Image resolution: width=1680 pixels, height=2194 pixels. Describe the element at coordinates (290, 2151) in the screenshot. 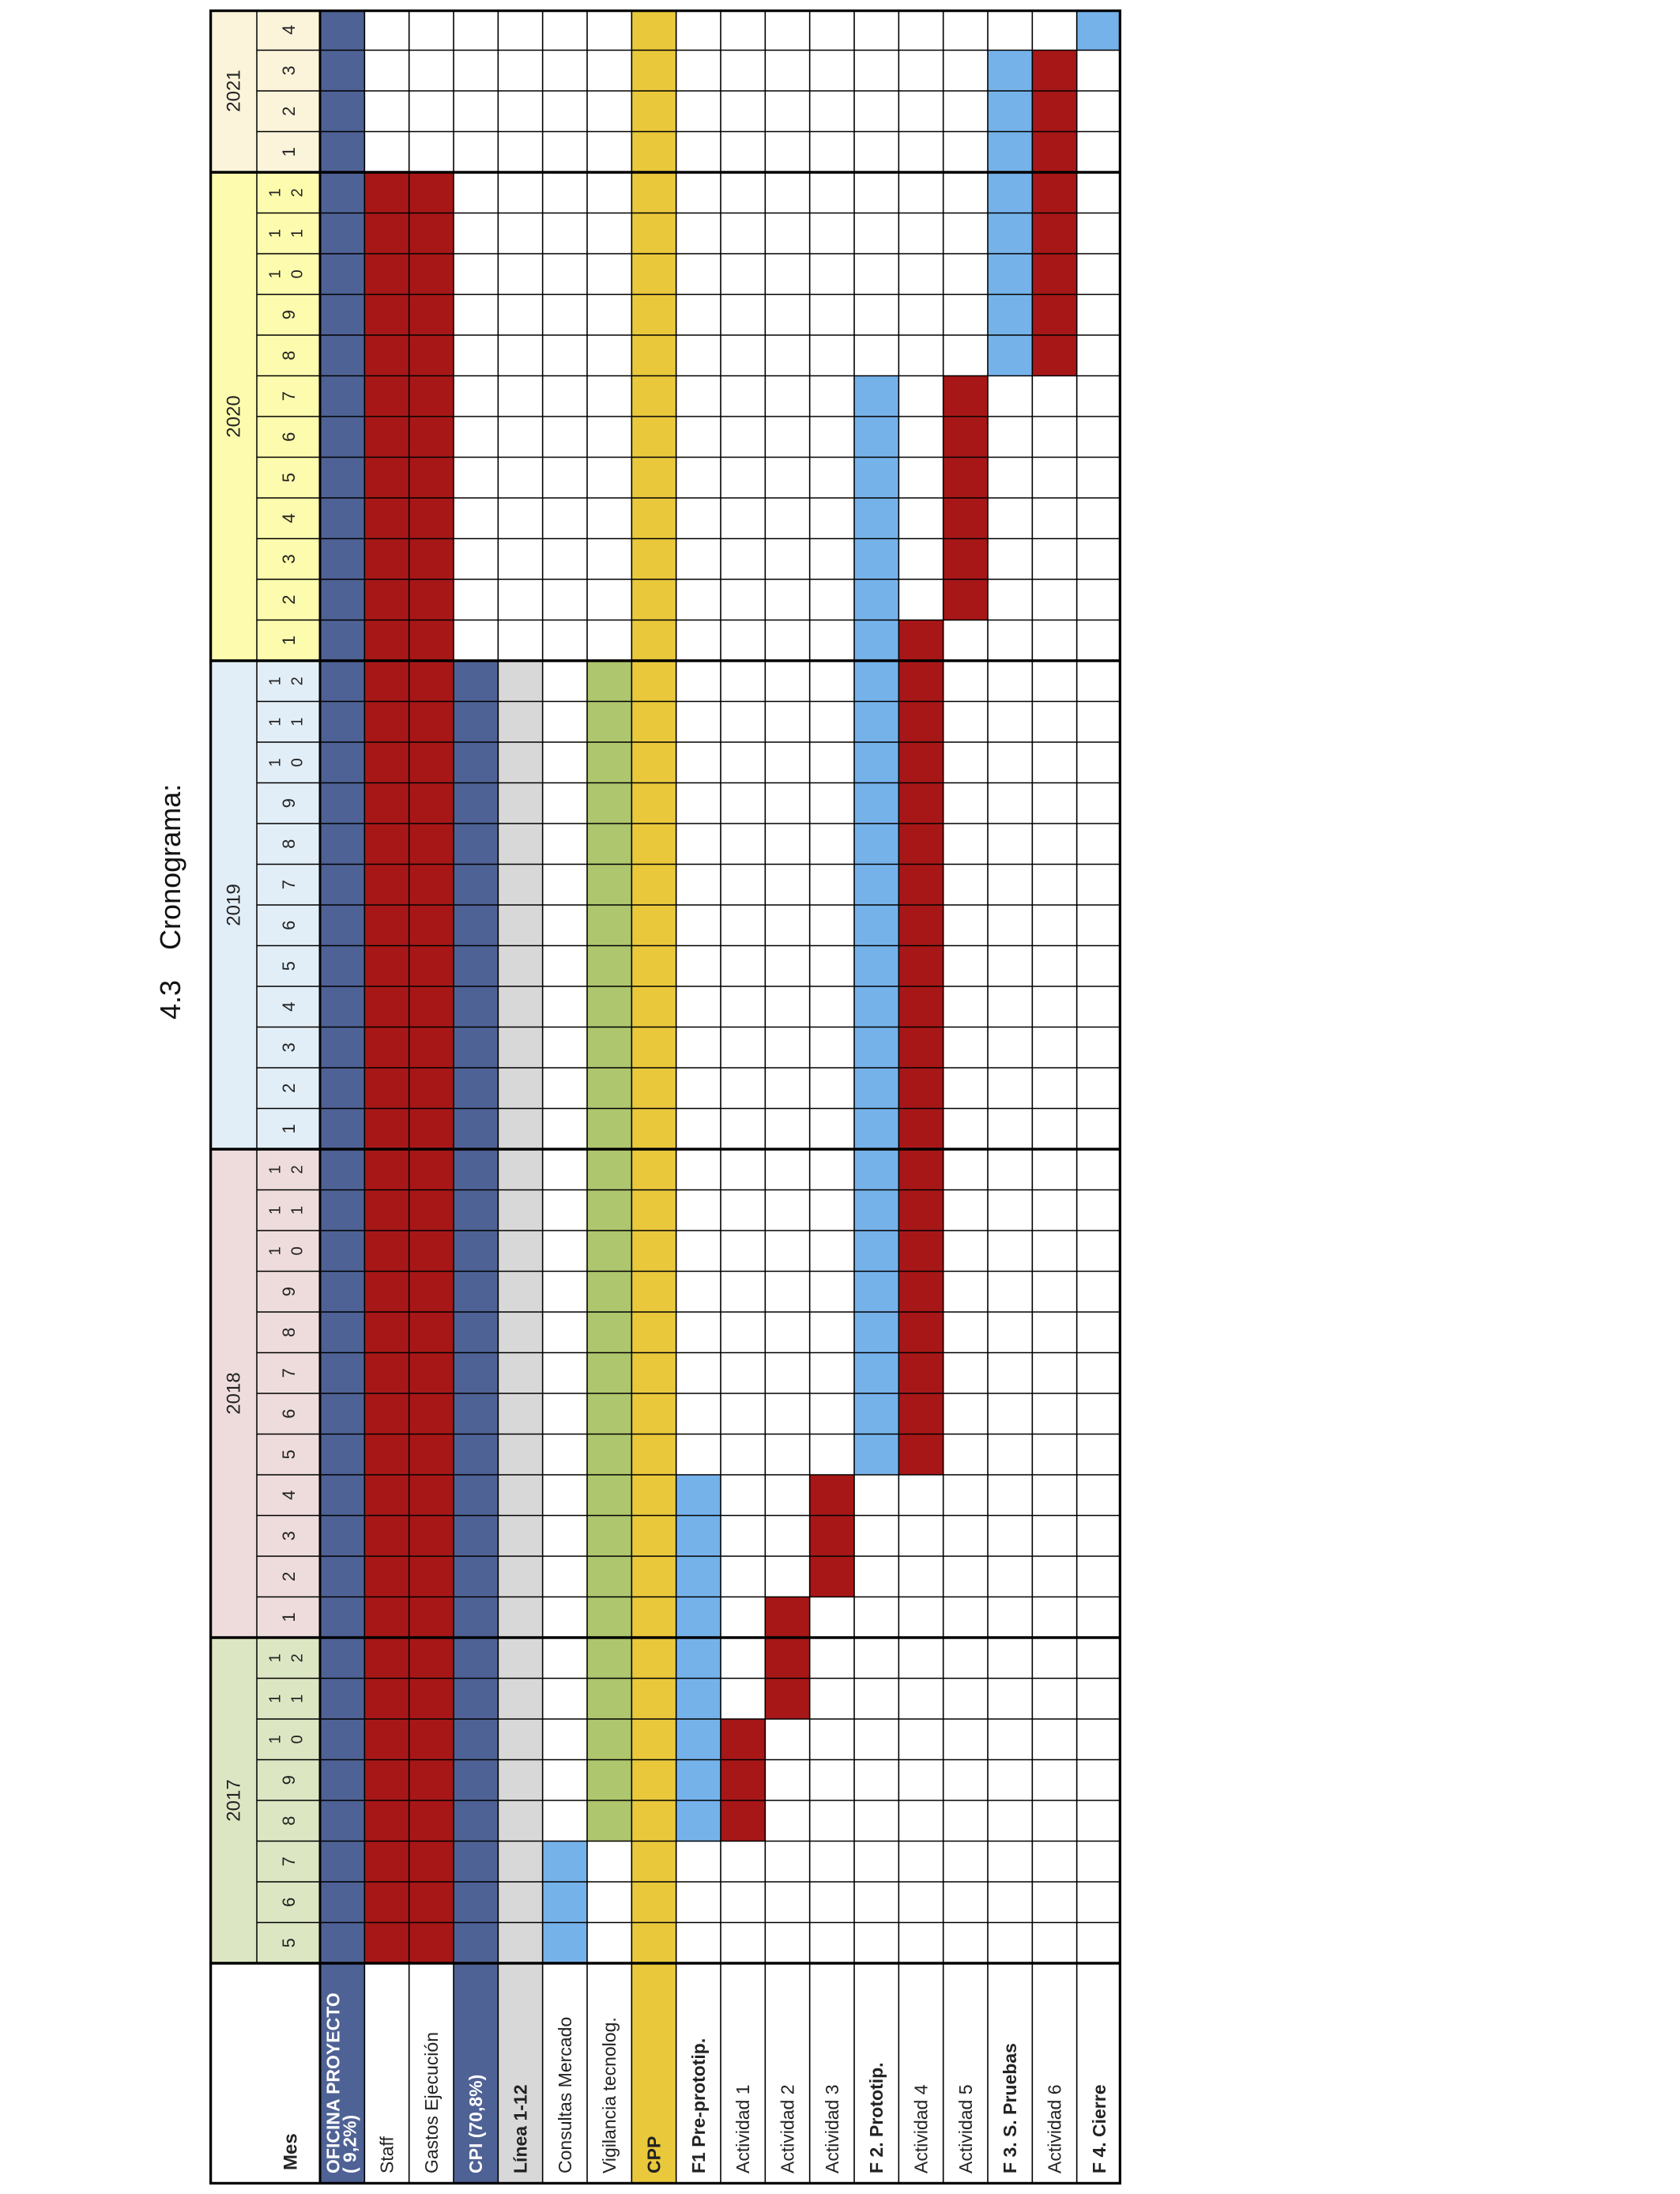

I see `mes-label: Mes` at that location.